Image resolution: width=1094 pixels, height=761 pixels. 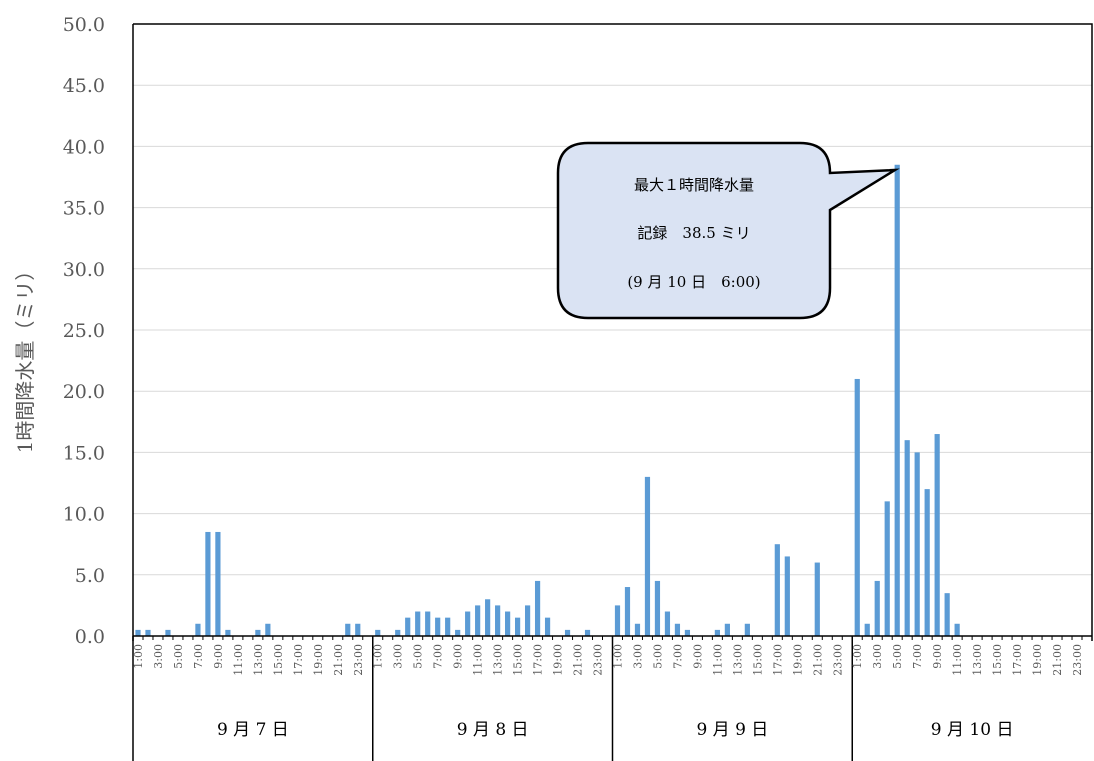 I want to click on y-tick-label: 20.0, so click(x=84, y=392).